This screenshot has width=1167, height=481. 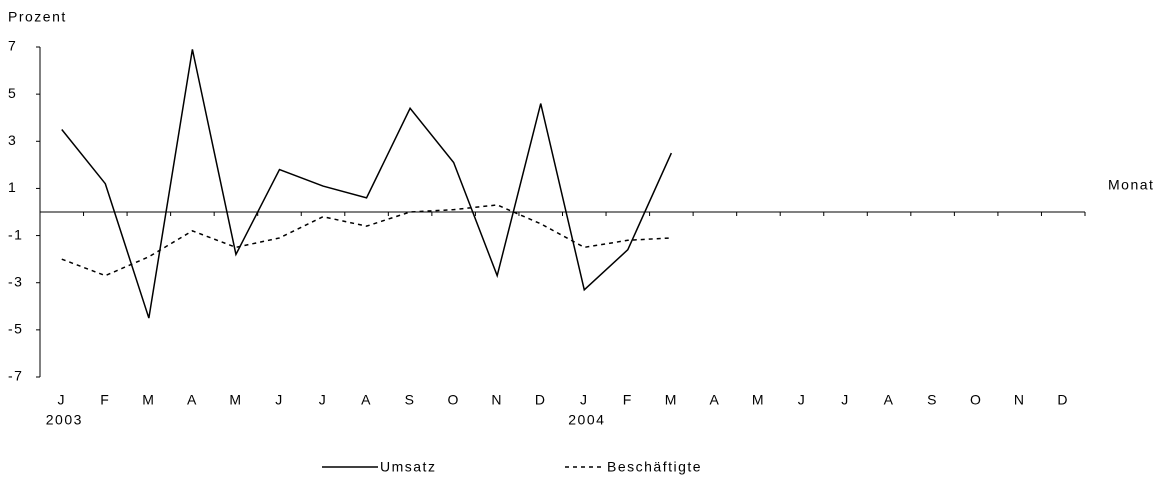 What do you see at coordinates (366, 240) in the screenshot?
I see `line-series` at bounding box center [366, 240].